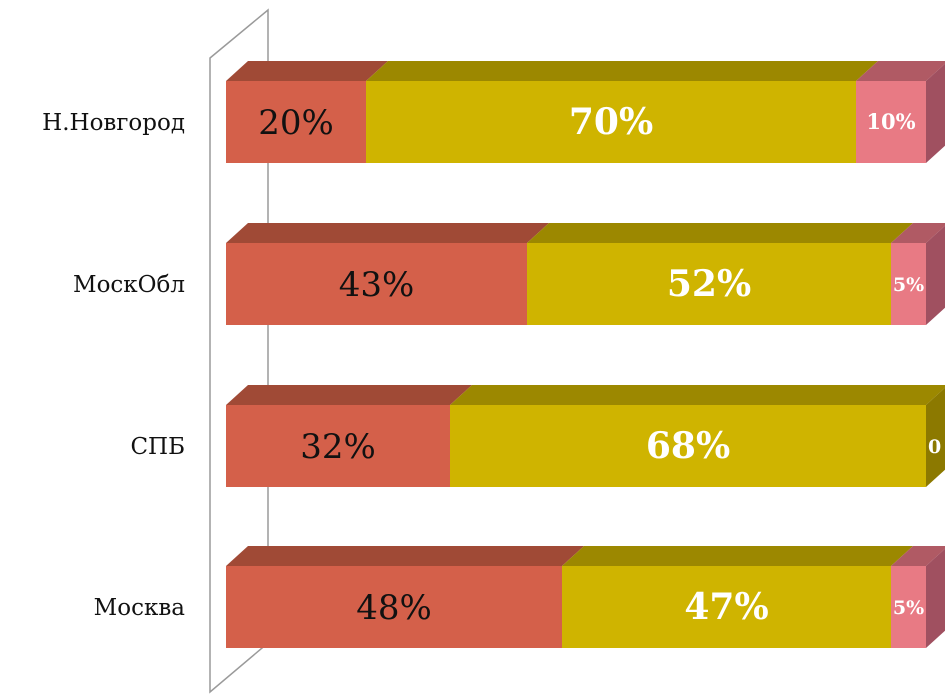  What do you see at coordinates (129, 285) in the screenshot?
I see `category-label-1: МоскОбл` at bounding box center [129, 285].